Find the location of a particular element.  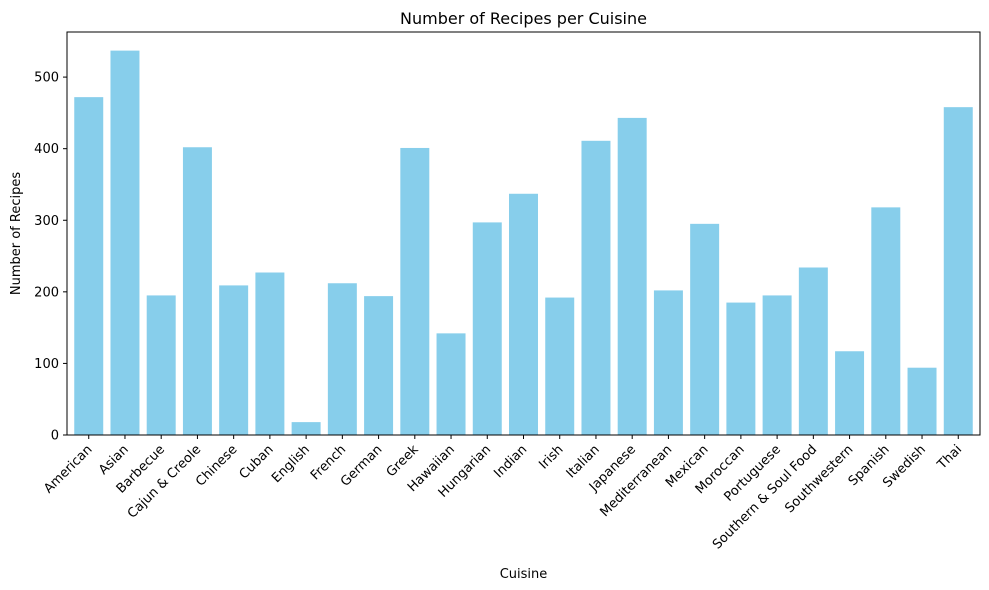

bar-southwestern is located at coordinates (850, 393).